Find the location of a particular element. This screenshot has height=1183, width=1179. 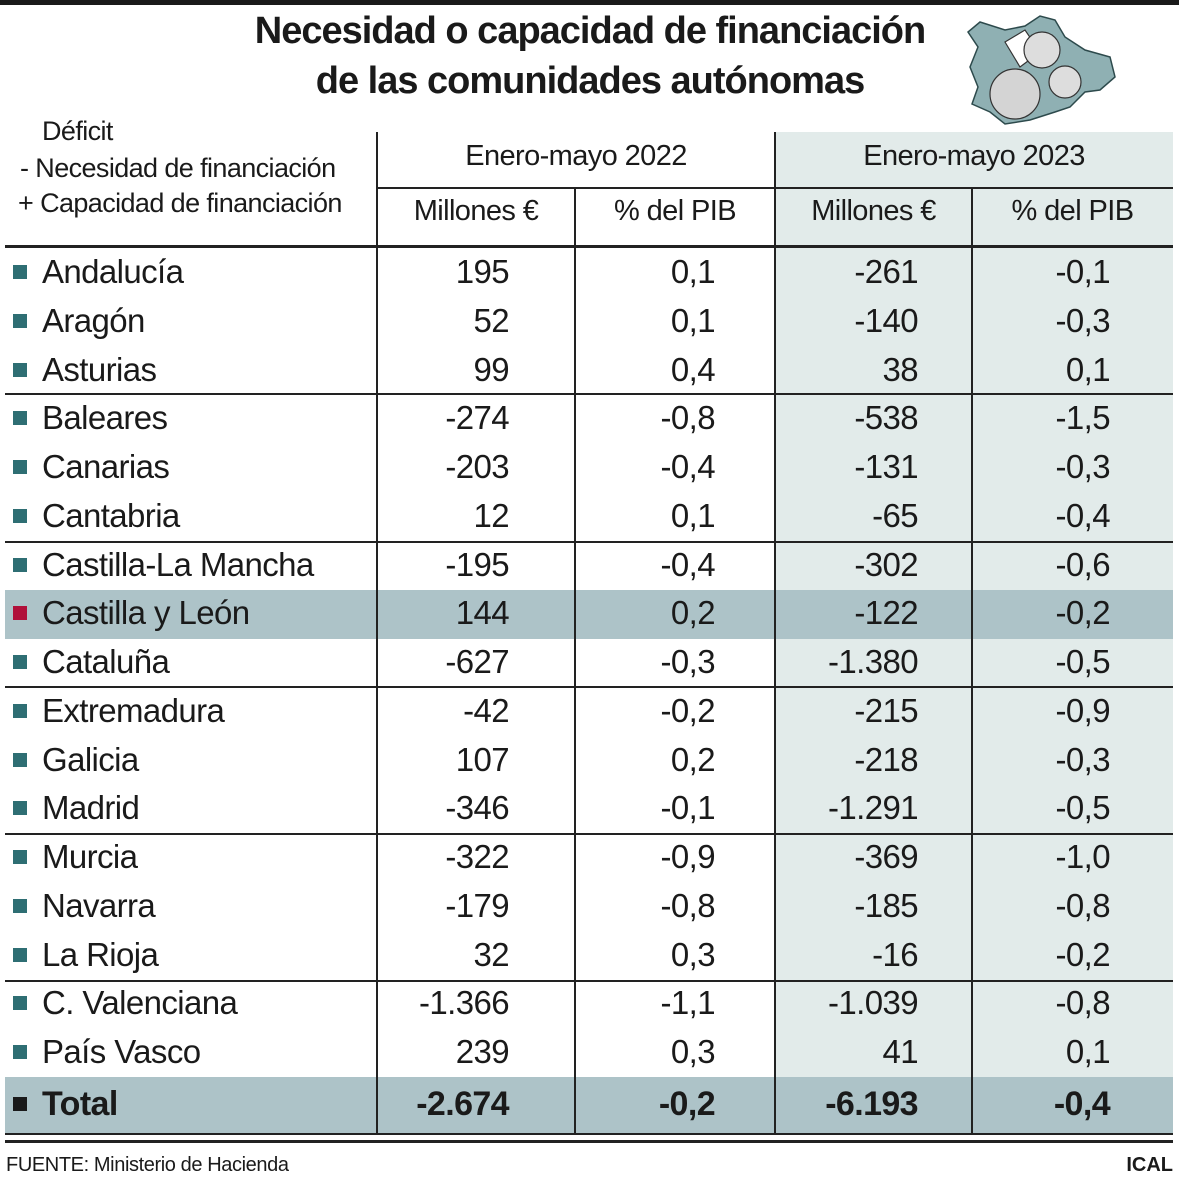

top-rule is located at coordinates (589, 2).